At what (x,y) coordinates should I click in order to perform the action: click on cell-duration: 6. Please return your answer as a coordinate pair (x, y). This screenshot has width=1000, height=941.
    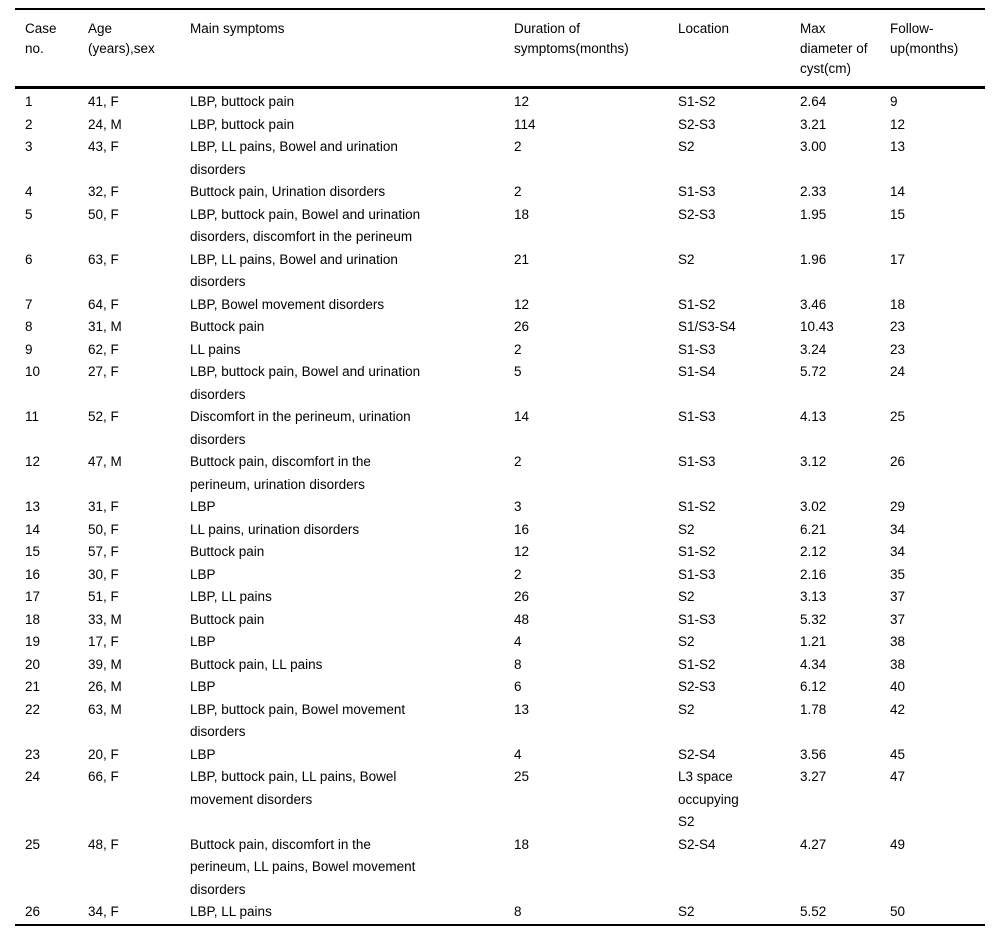
    Looking at the image, I should click on (518, 686).